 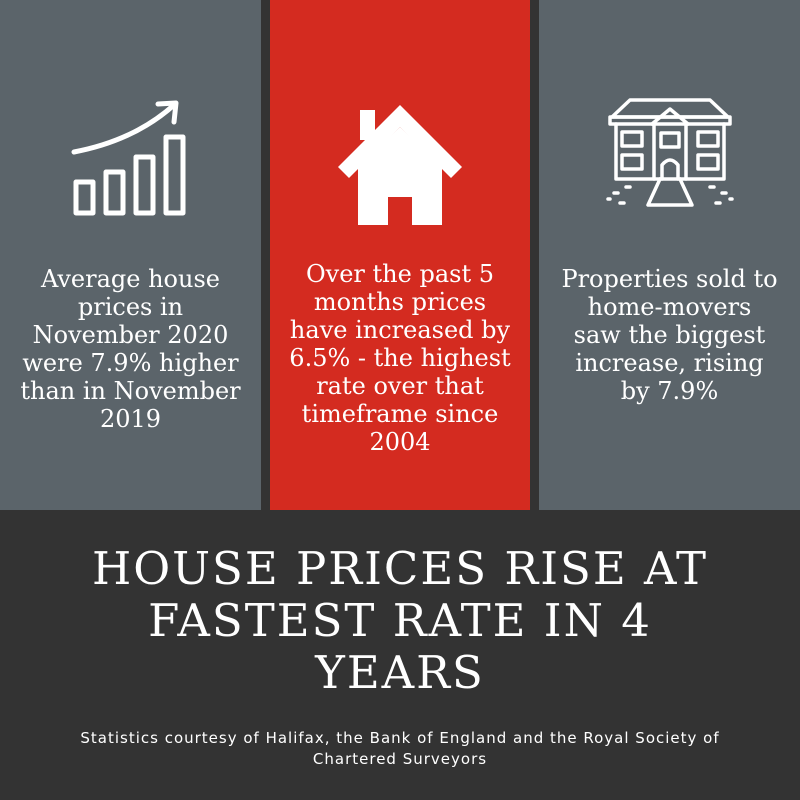 What do you see at coordinates (669, 165) in the screenshot?
I see `mansion-icon` at bounding box center [669, 165].